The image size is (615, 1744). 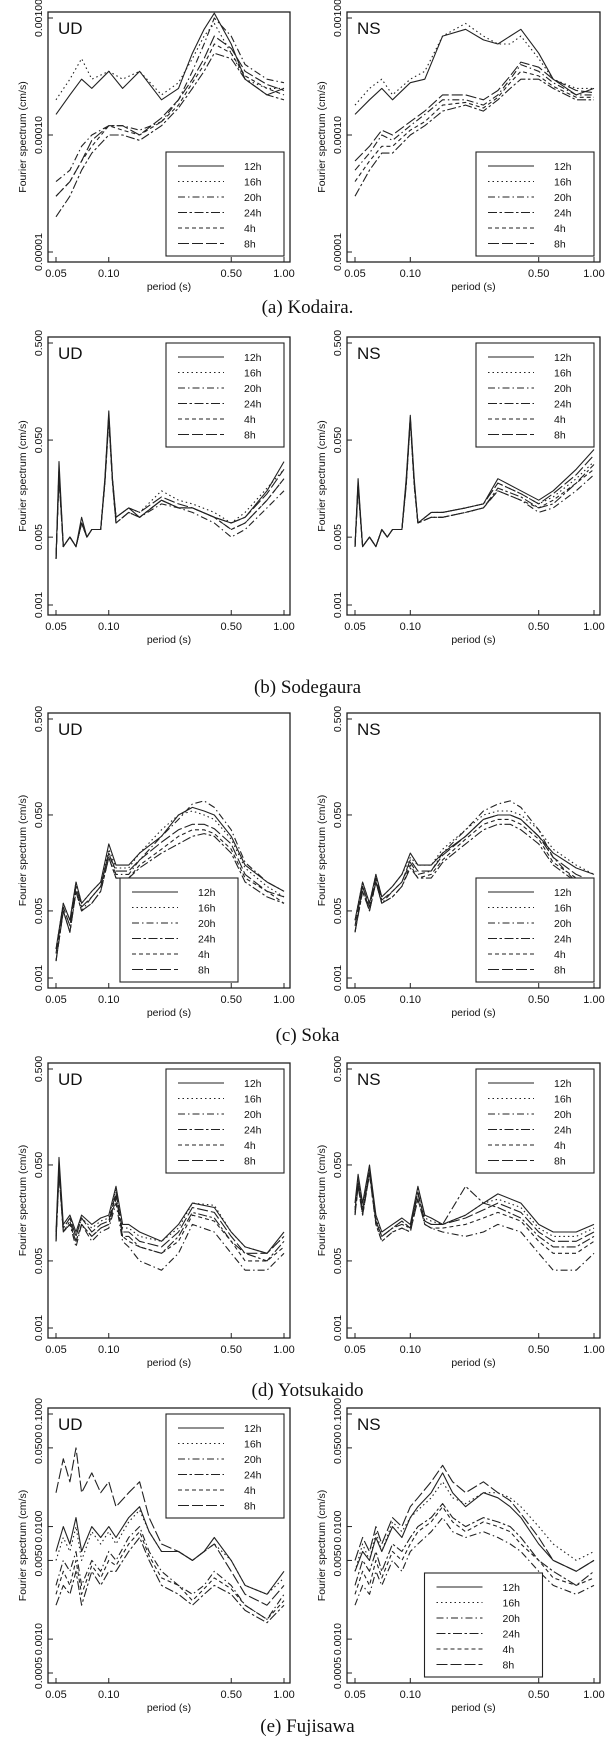 I want to click on x-axis-label: period (s), so click(x=473, y=640).